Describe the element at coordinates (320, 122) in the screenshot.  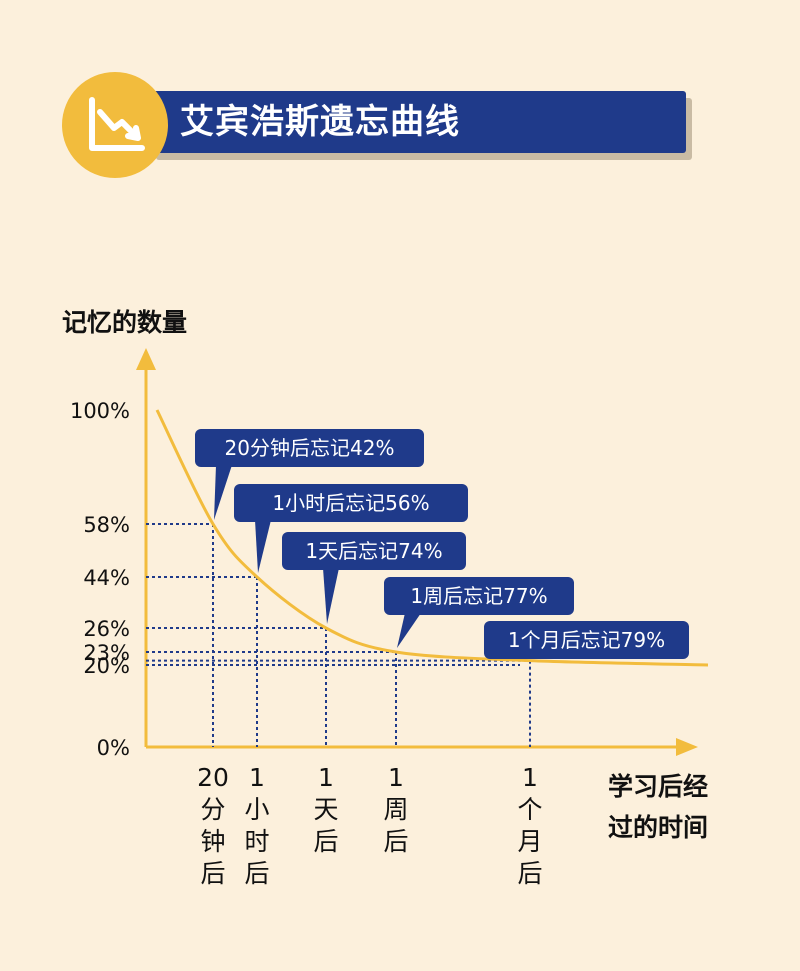
I see `page-title: 艾宾浩斯遗忘曲线` at that location.